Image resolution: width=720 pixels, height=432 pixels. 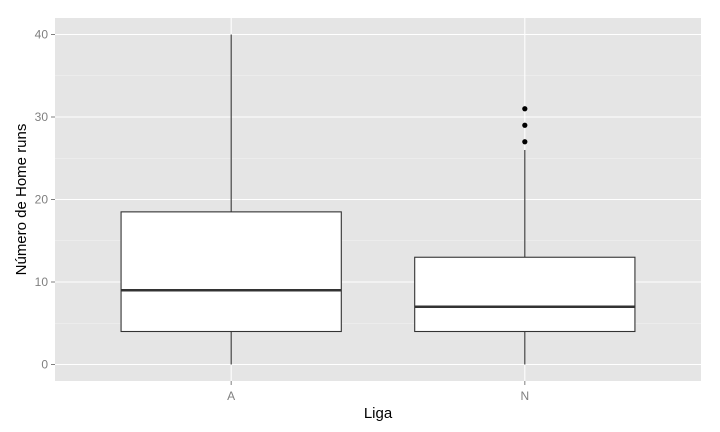 I want to click on x-axis-title: Liga, so click(x=378, y=413).